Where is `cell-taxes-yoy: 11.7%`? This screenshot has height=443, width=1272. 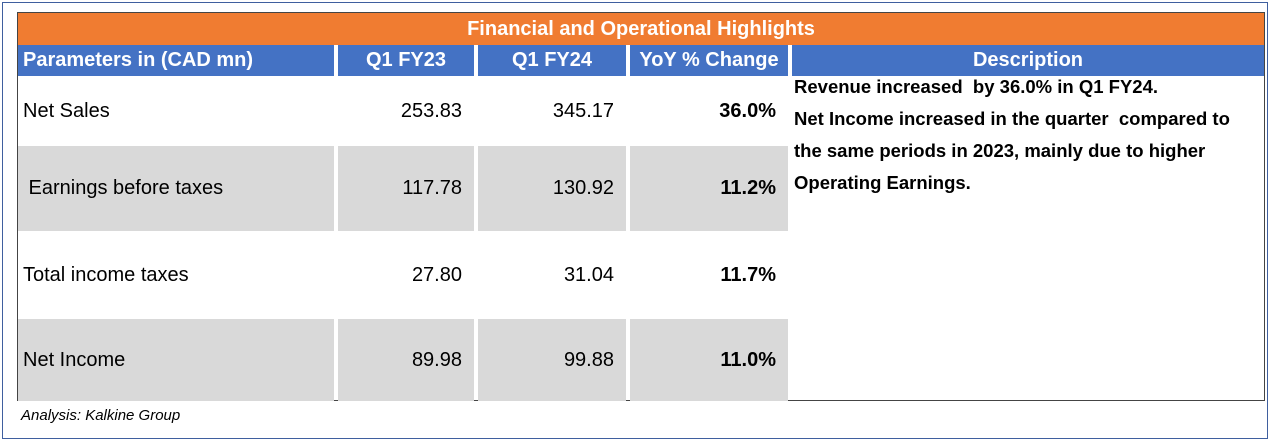
cell-taxes-yoy: 11.7% is located at coordinates (748, 274).